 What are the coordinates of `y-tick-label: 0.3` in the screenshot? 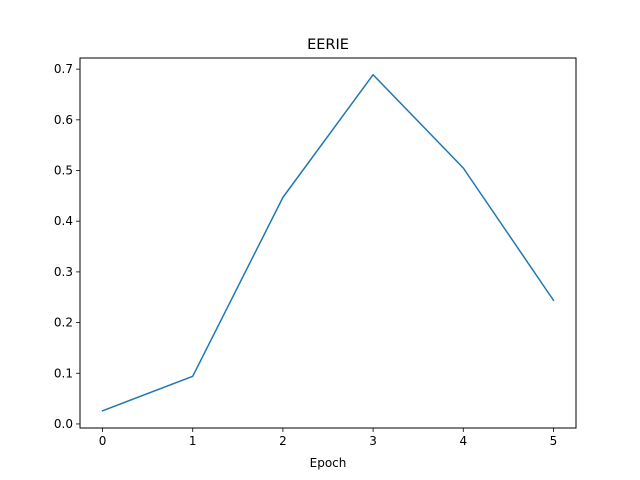 It's located at (63, 272).